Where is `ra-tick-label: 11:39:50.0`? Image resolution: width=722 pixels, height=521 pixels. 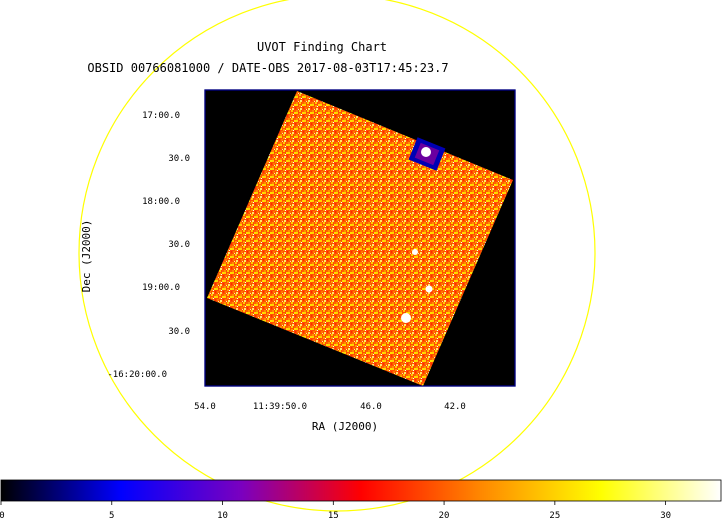
ra-tick-label: 11:39:50.0 is located at coordinates (280, 407).